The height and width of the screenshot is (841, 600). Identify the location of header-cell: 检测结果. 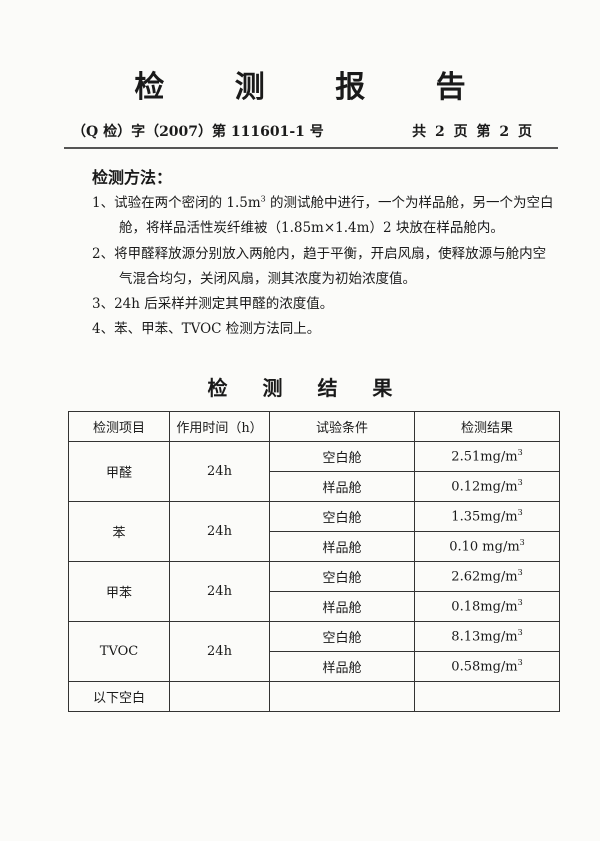
(487, 426).